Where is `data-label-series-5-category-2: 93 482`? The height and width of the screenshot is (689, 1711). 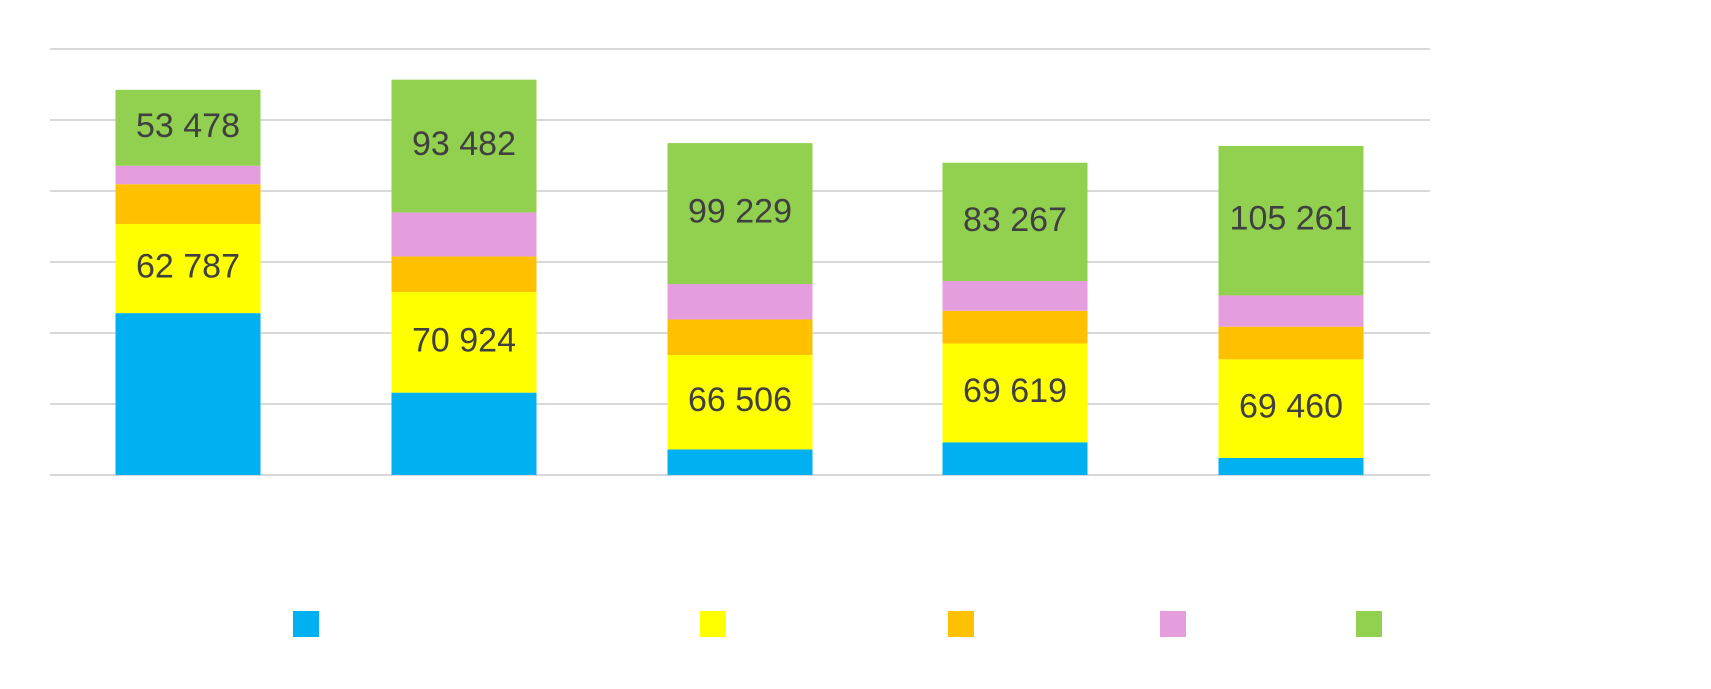 data-label-series-5-category-2: 93 482 is located at coordinates (464, 144).